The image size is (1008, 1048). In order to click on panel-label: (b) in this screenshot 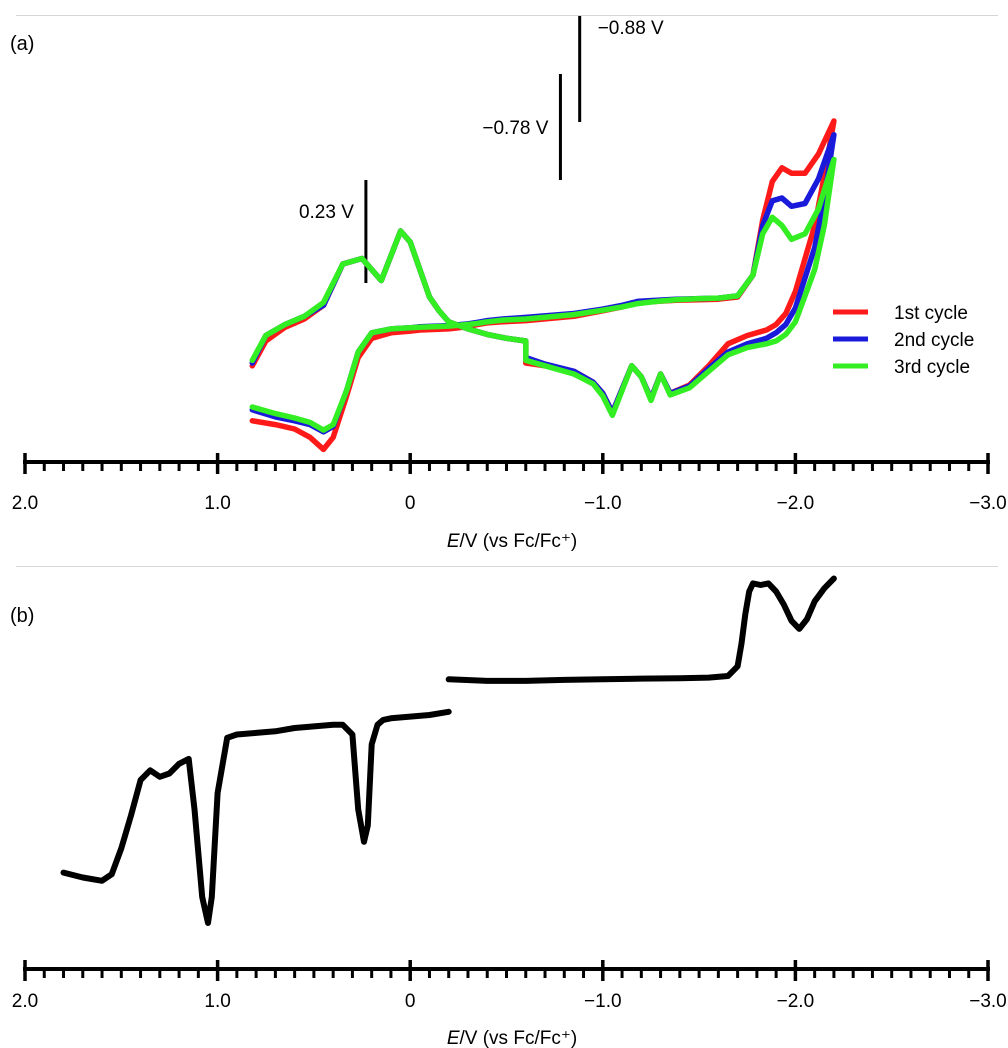, I will do `click(22, 616)`.